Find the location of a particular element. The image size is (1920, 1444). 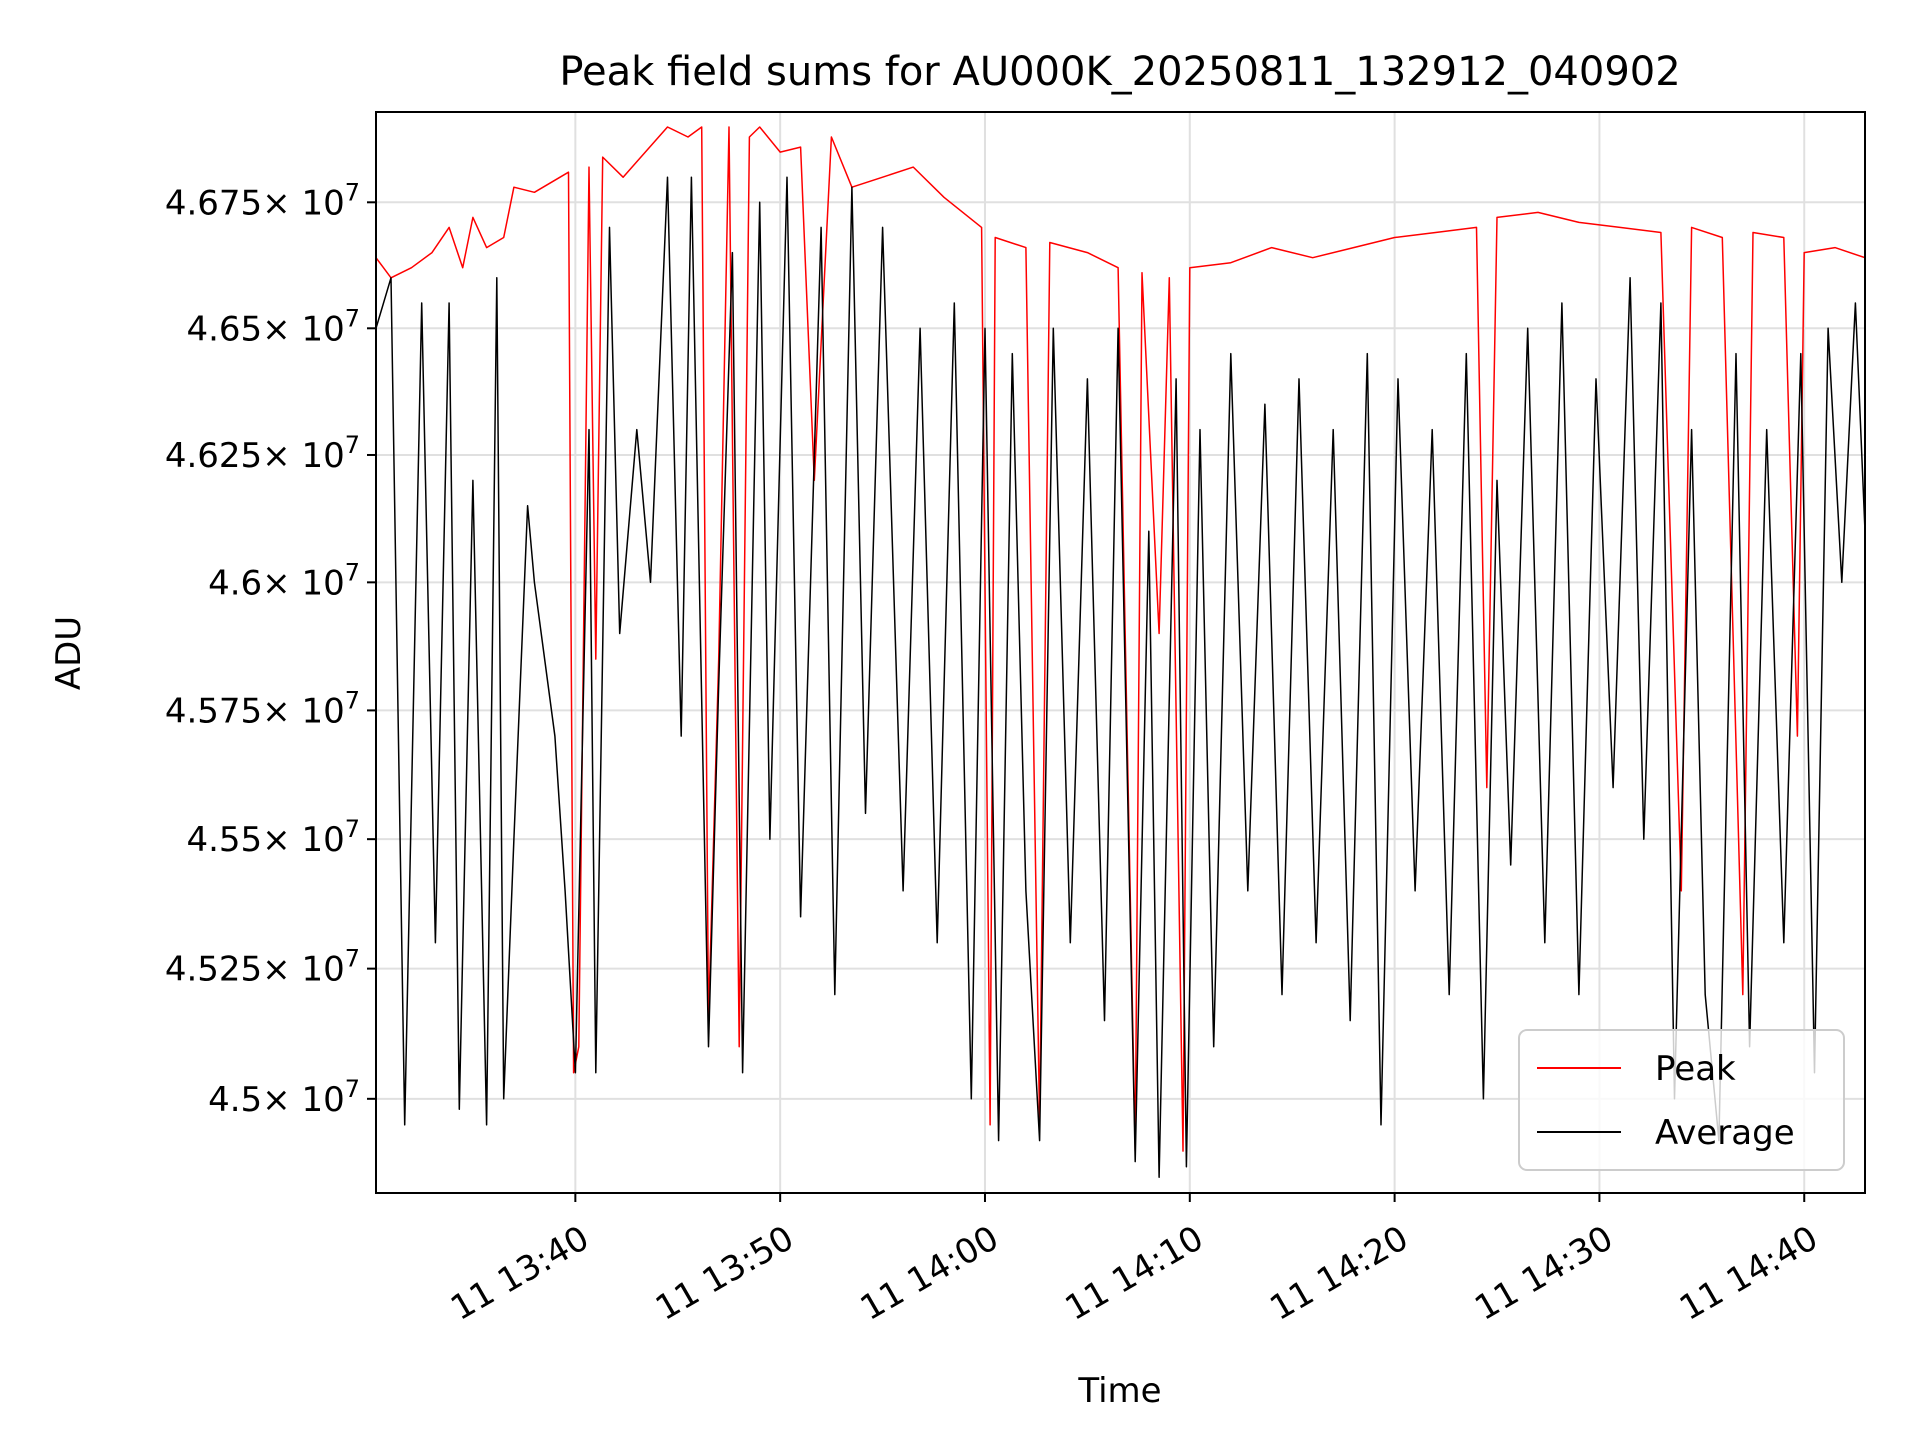

legend: Peak Average is located at coordinates (1681, 1100).